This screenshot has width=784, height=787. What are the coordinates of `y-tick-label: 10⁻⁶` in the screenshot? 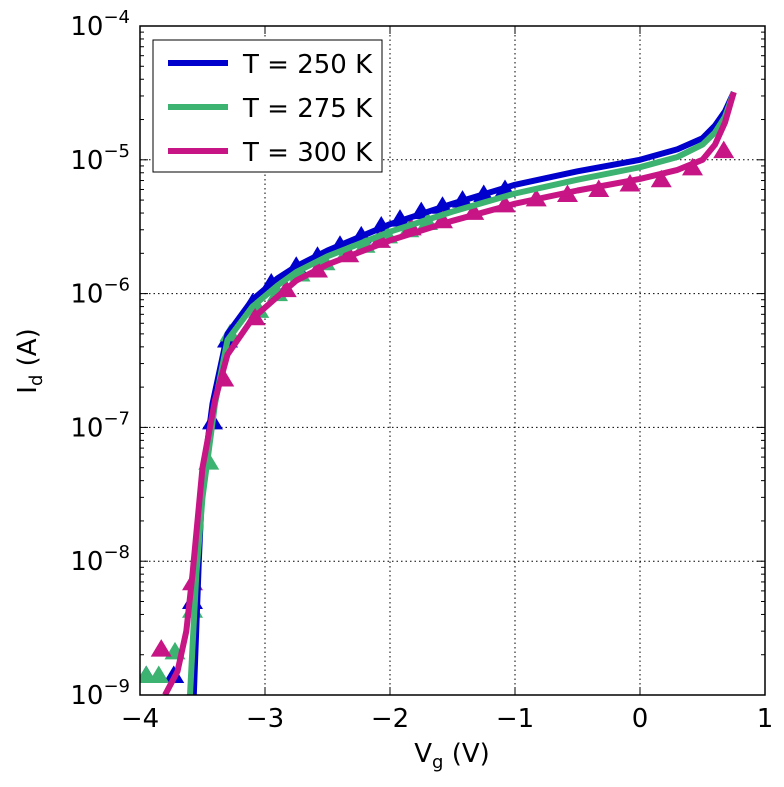 It's located at (100, 292).